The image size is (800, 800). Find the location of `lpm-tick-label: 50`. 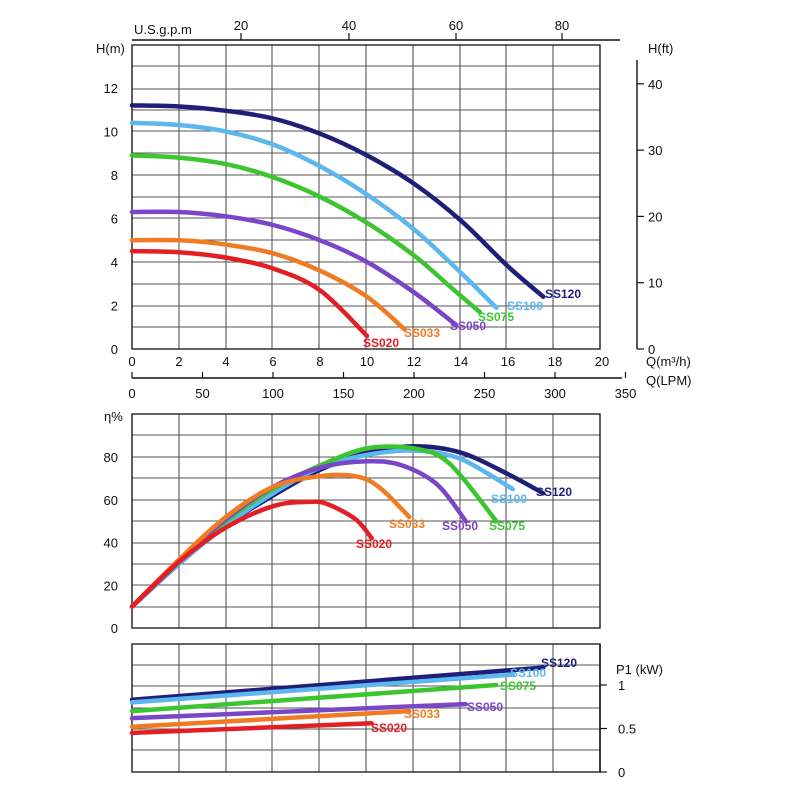

lpm-tick-label: 50 is located at coordinates (202, 393).